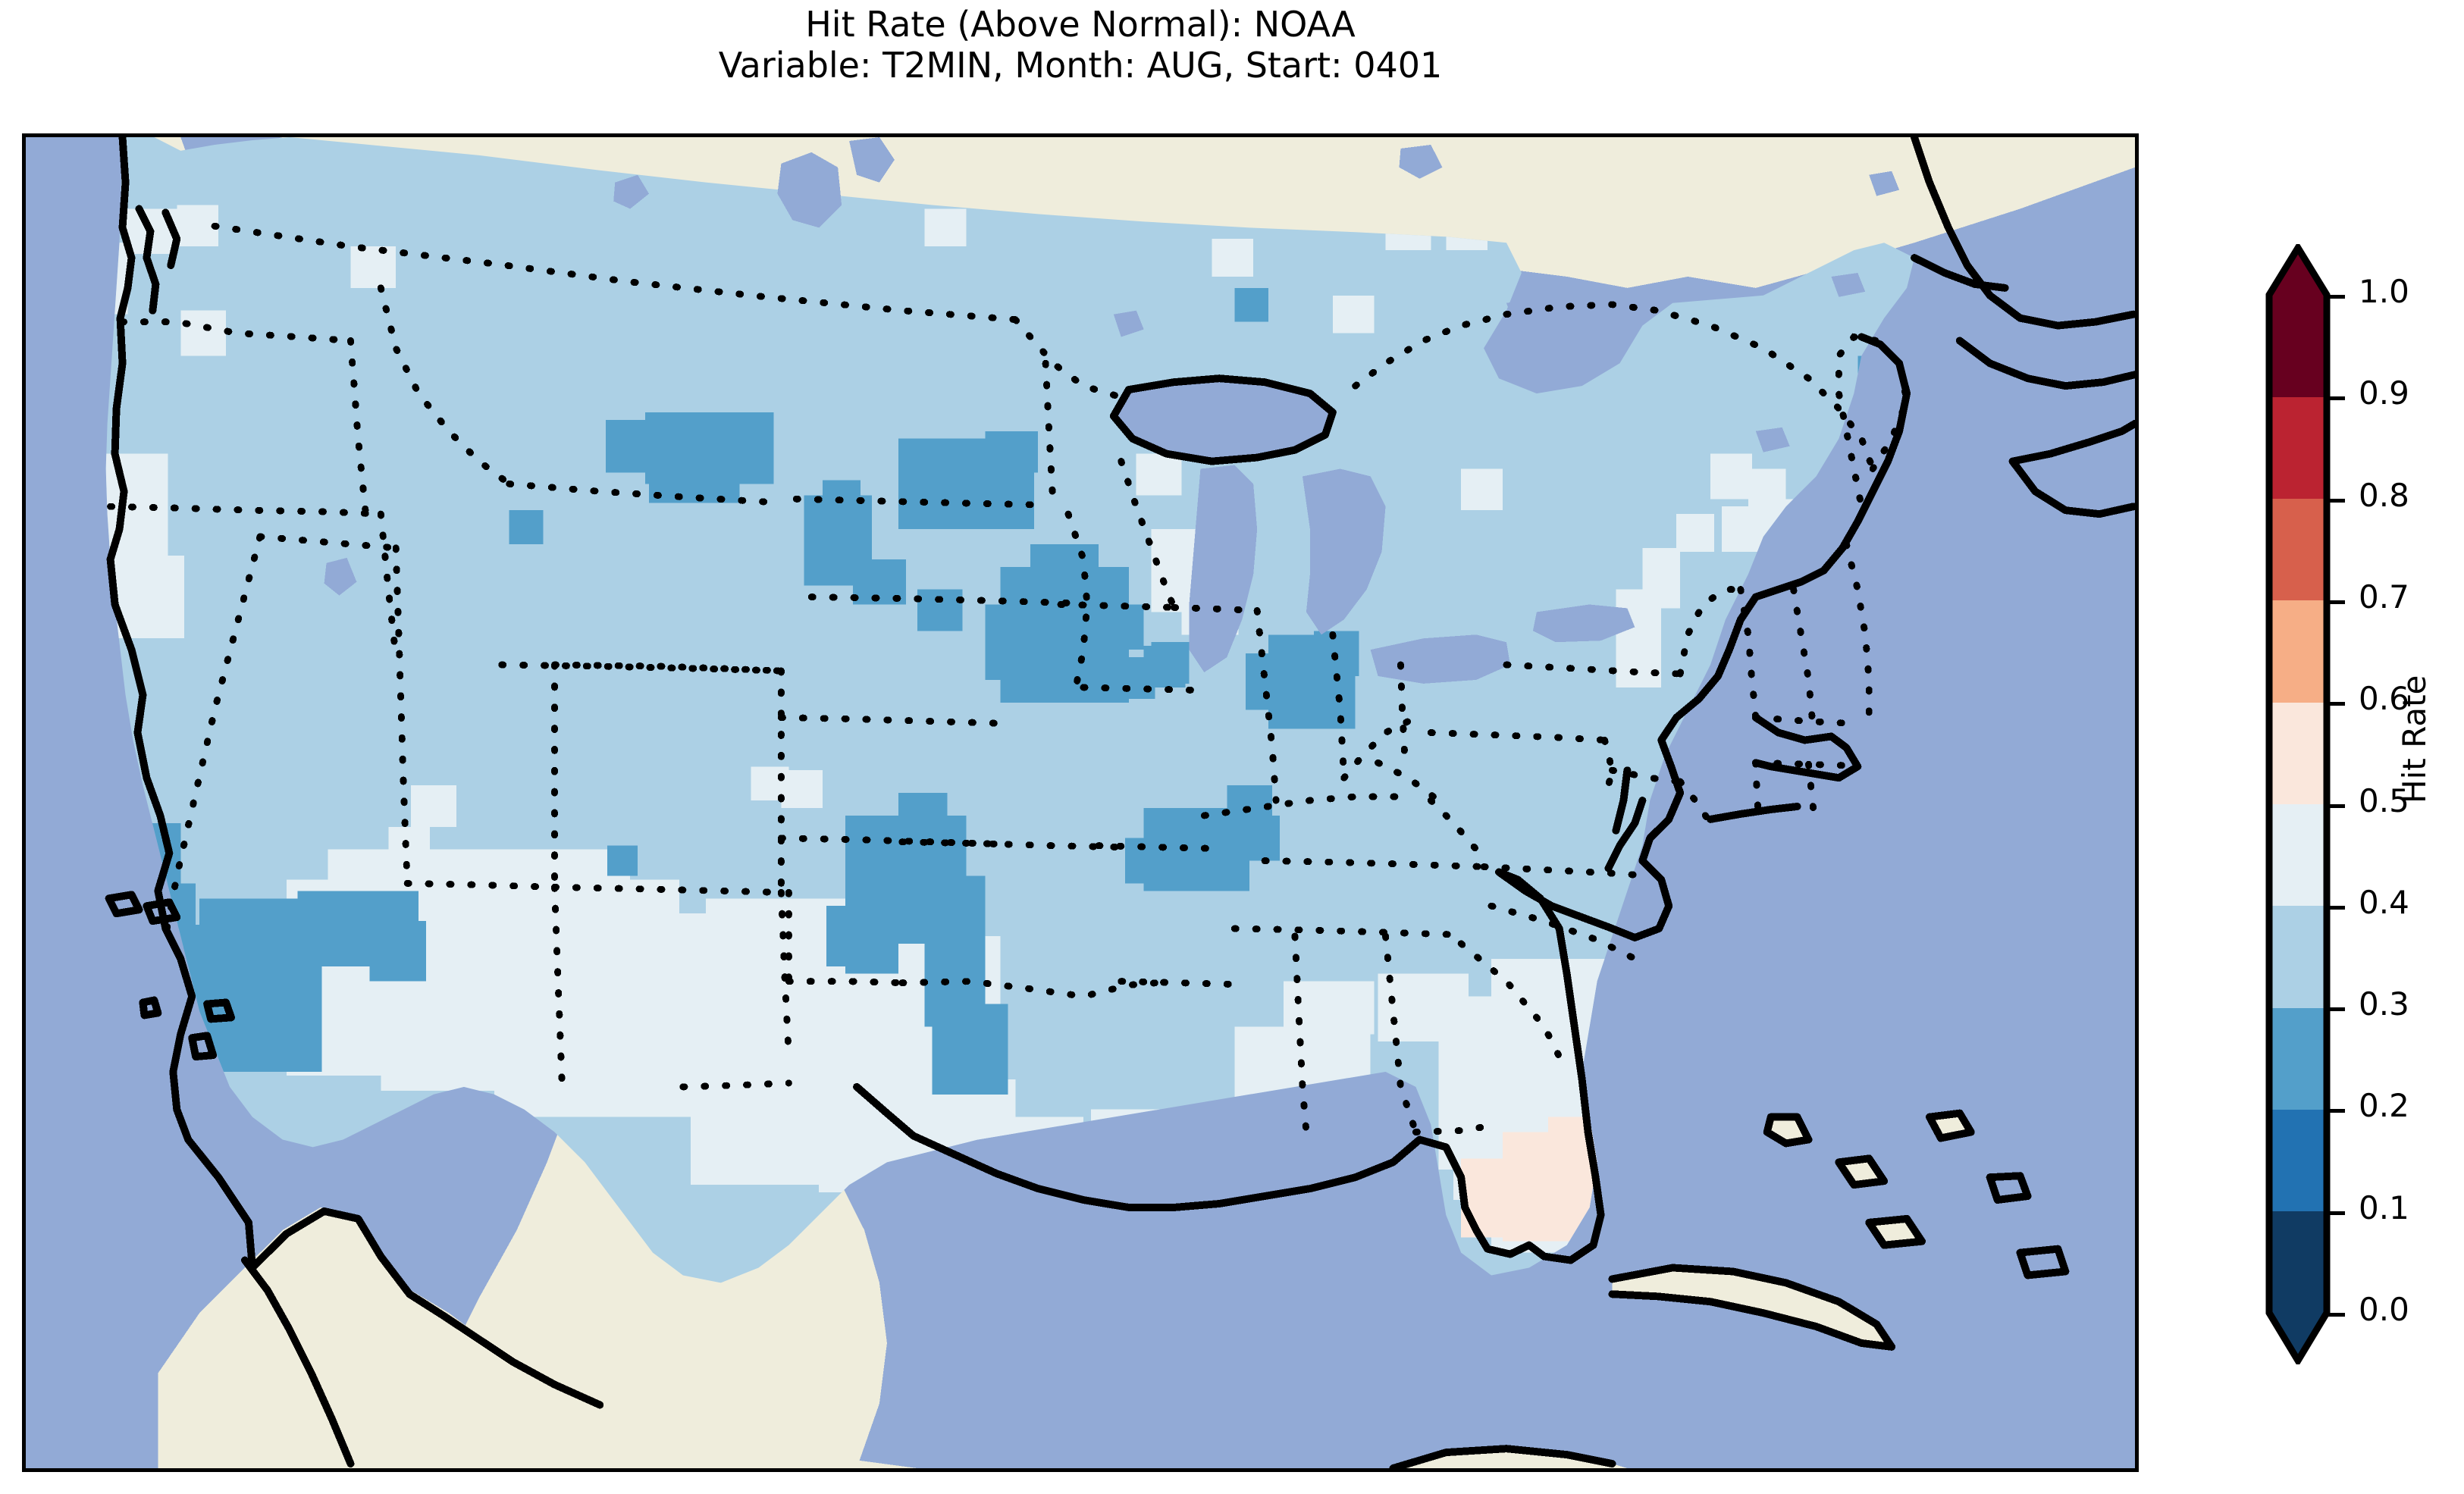  Describe the element at coordinates (2336, 602) in the screenshot. I see `colorbar-tick-0.7` at that location.